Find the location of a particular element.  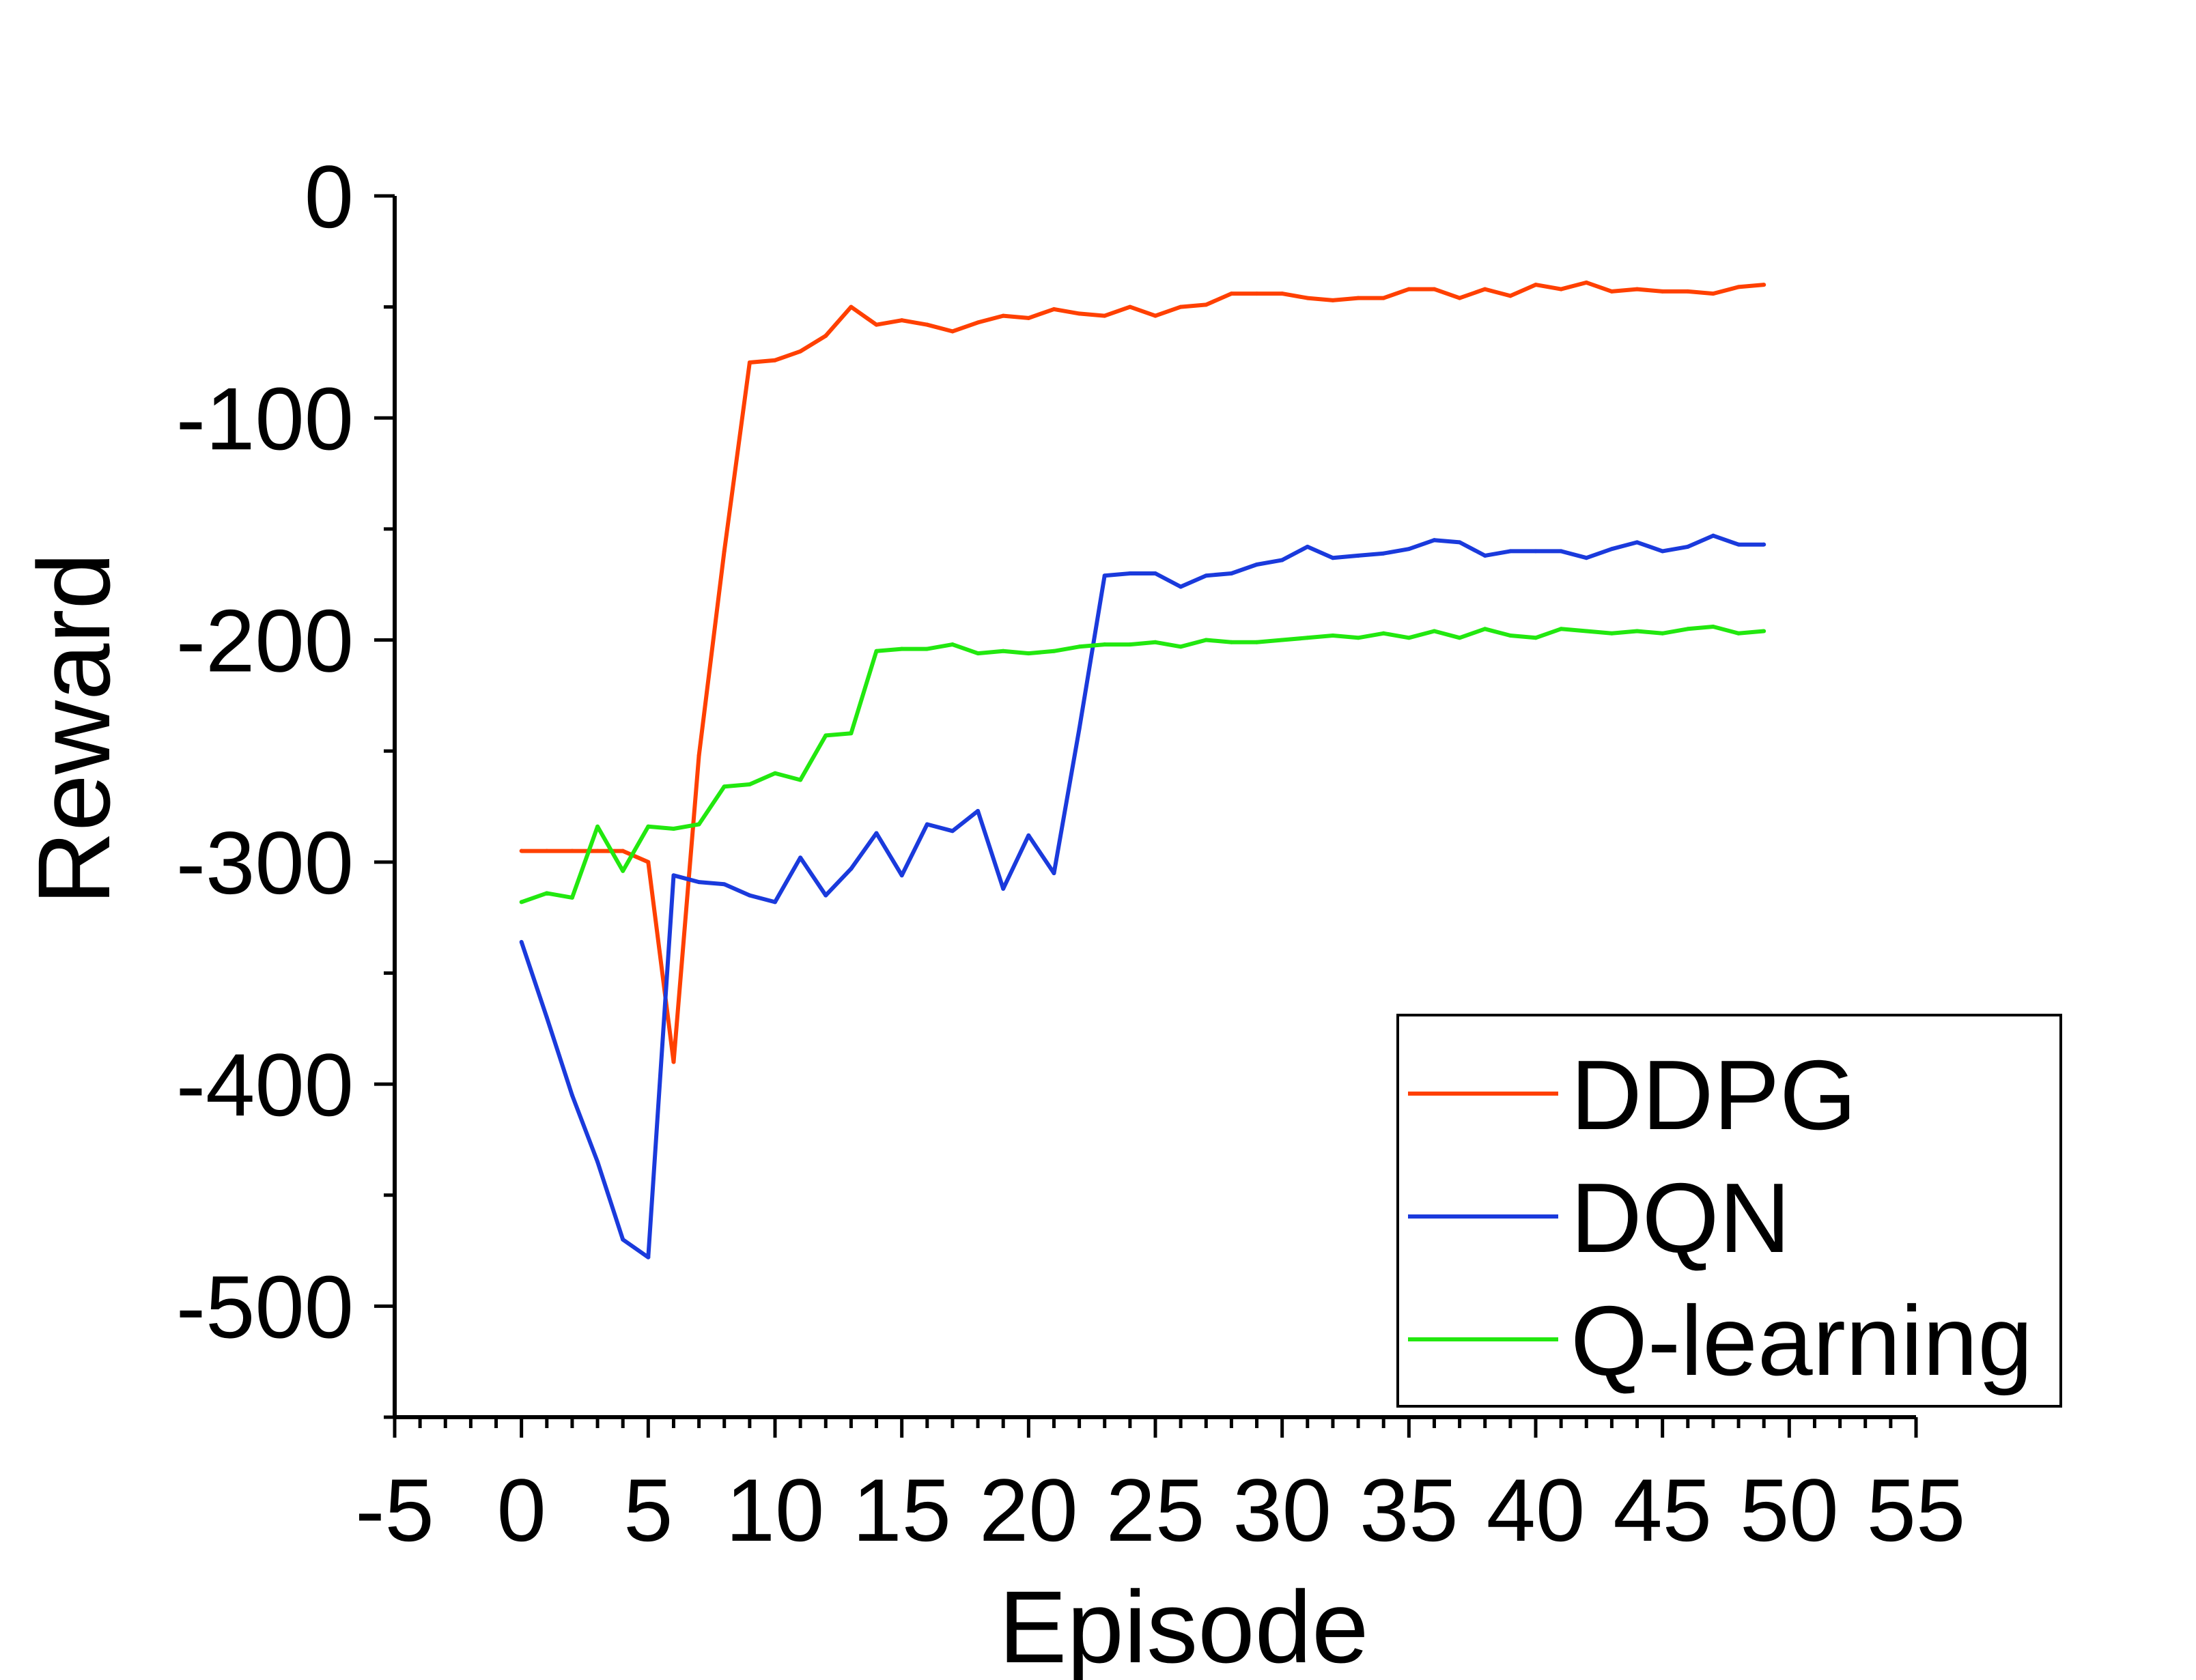

legend-label: Q-learning is located at coordinates (1802, 1340).